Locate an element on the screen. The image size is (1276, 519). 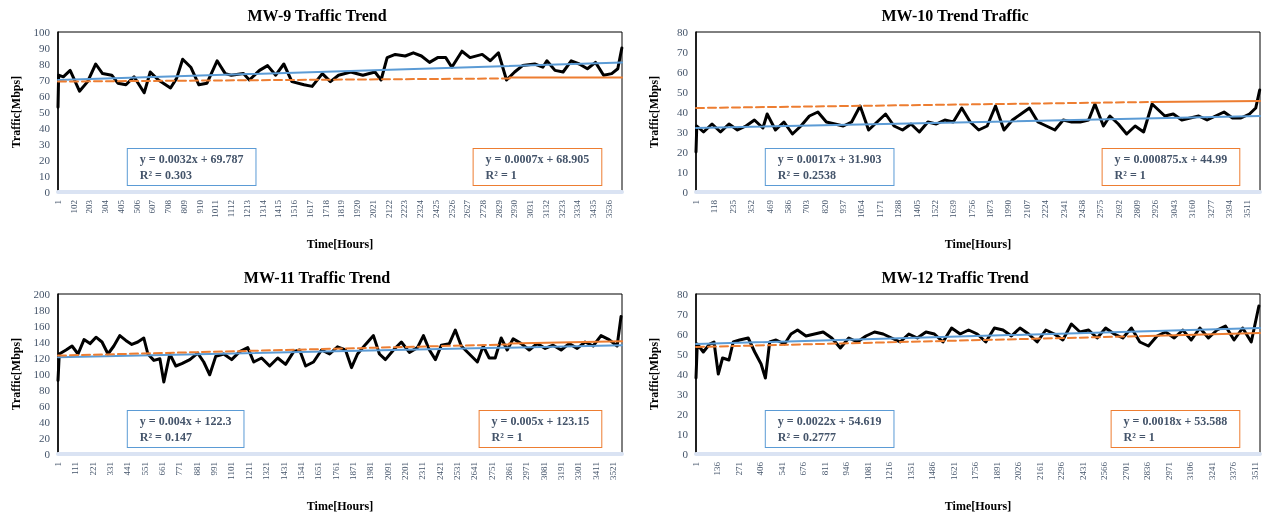
x-tick-label: 1621 is located at coordinates (953, 470).